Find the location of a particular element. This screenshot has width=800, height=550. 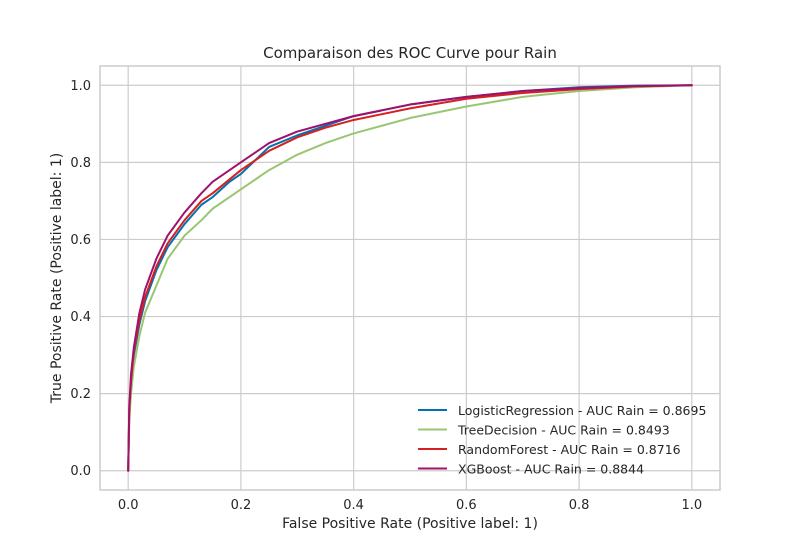

y-tick-label: 0.6 is located at coordinates (80, 240).